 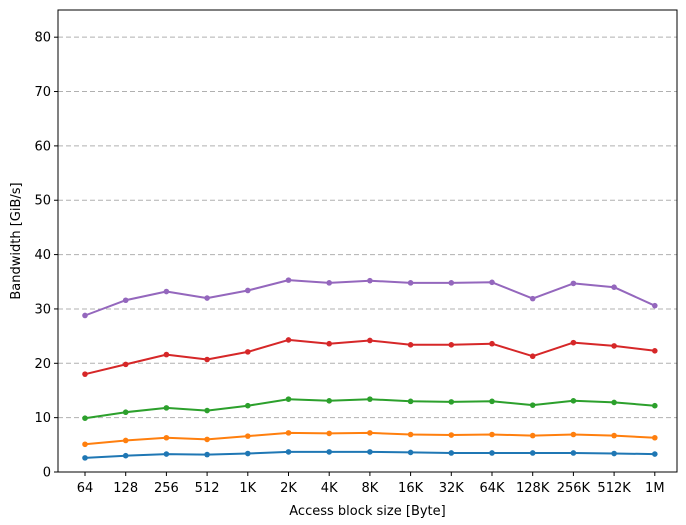 What do you see at coordinates (42, 364) in the screenshot?
I see `y-tick-label: 20` at bounding box center [42, 364].